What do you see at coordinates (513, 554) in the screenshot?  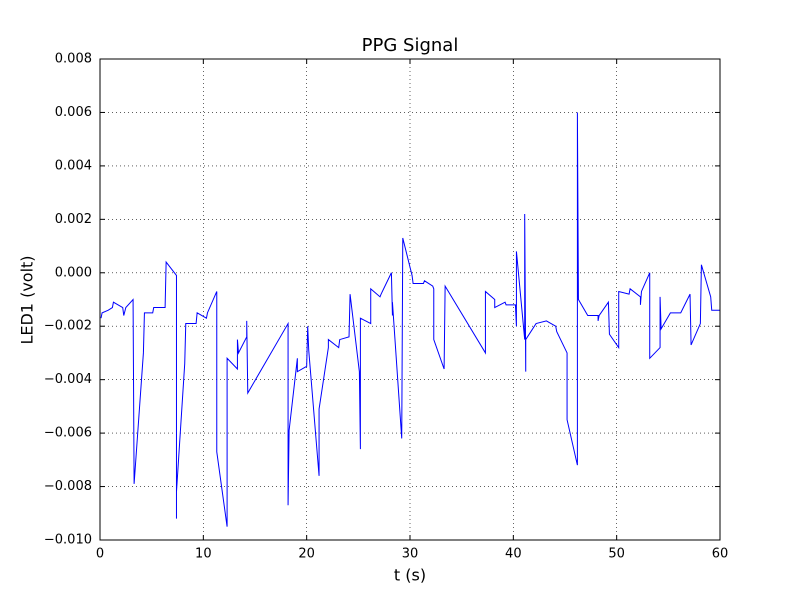 I see `x-tick-label: 40` at bounding box center [513, 554].